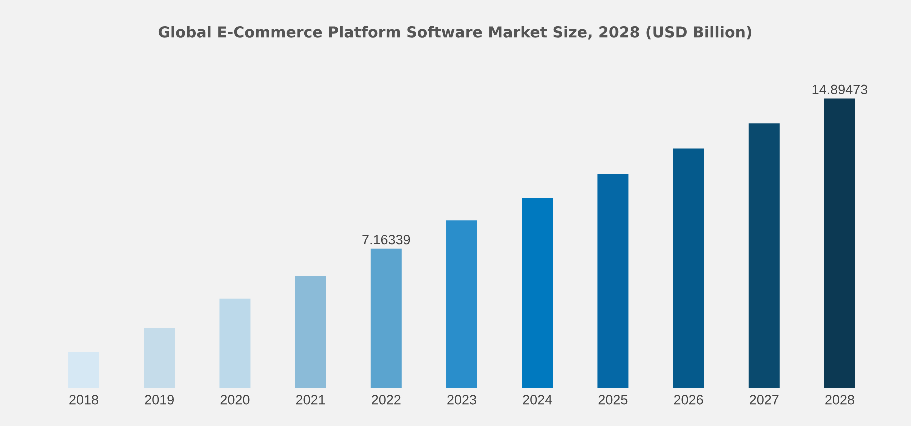 The height and width of the screenshot is (426, 911). I want to click on x-tick-label: 2027, so click(764, 400).